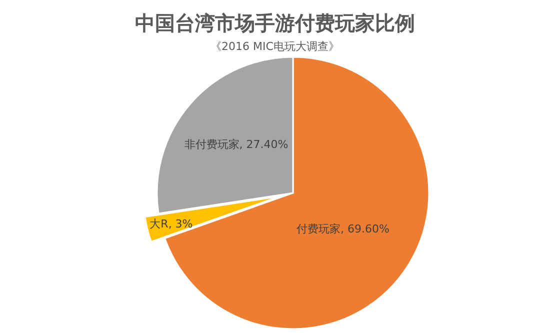 The image size is (550, 333). What do you see at coordinates (275, 23) in the screenshot?
I see `chart-title: 中国台湾市场手游付费玩家比例` at bounding box center [275, 23].